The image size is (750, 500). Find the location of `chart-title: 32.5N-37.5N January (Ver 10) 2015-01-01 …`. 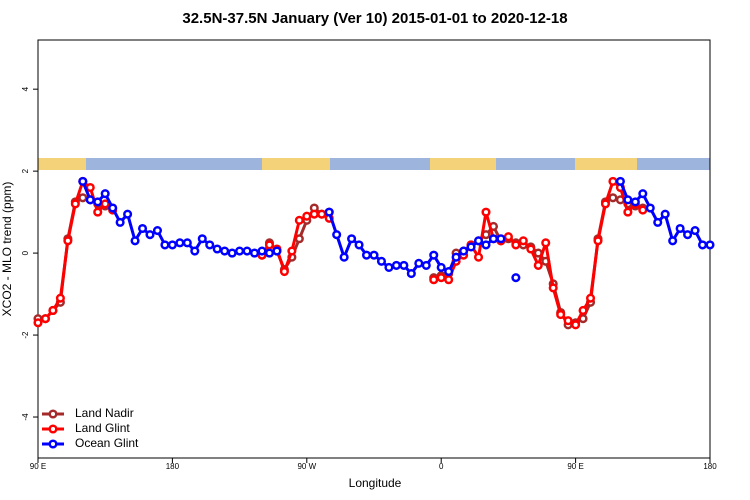

chart-title: 32.5N-37.5N January (Ver 10) 2015-01-01 … is located at coordinates (374, 18).